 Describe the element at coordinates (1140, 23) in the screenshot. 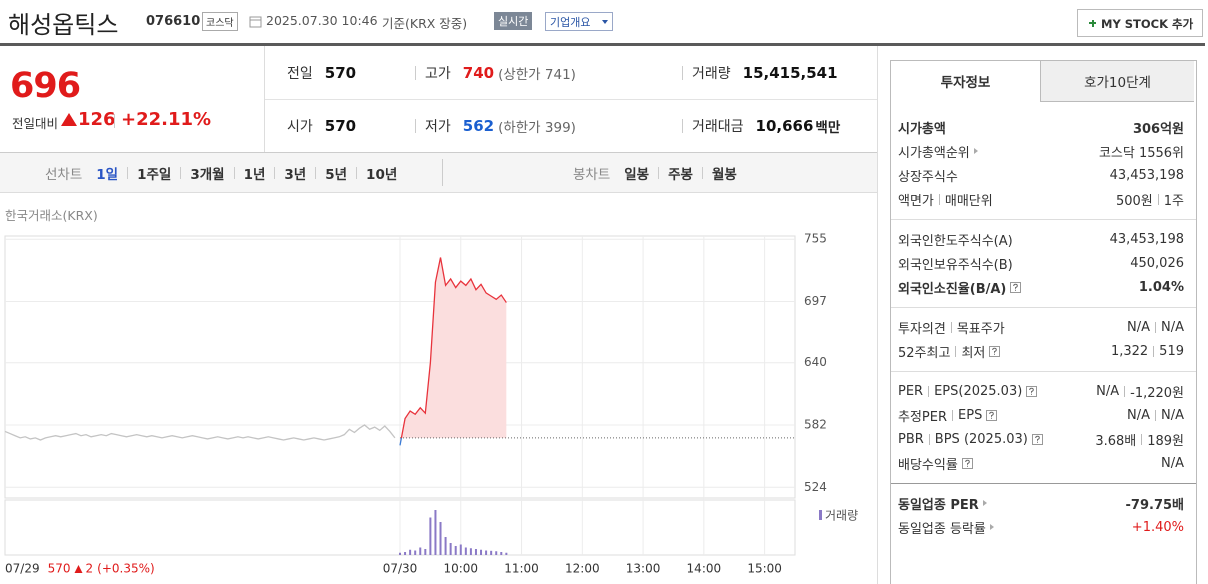

I see `my-stock-button: MY STOCK 추가` at that location.